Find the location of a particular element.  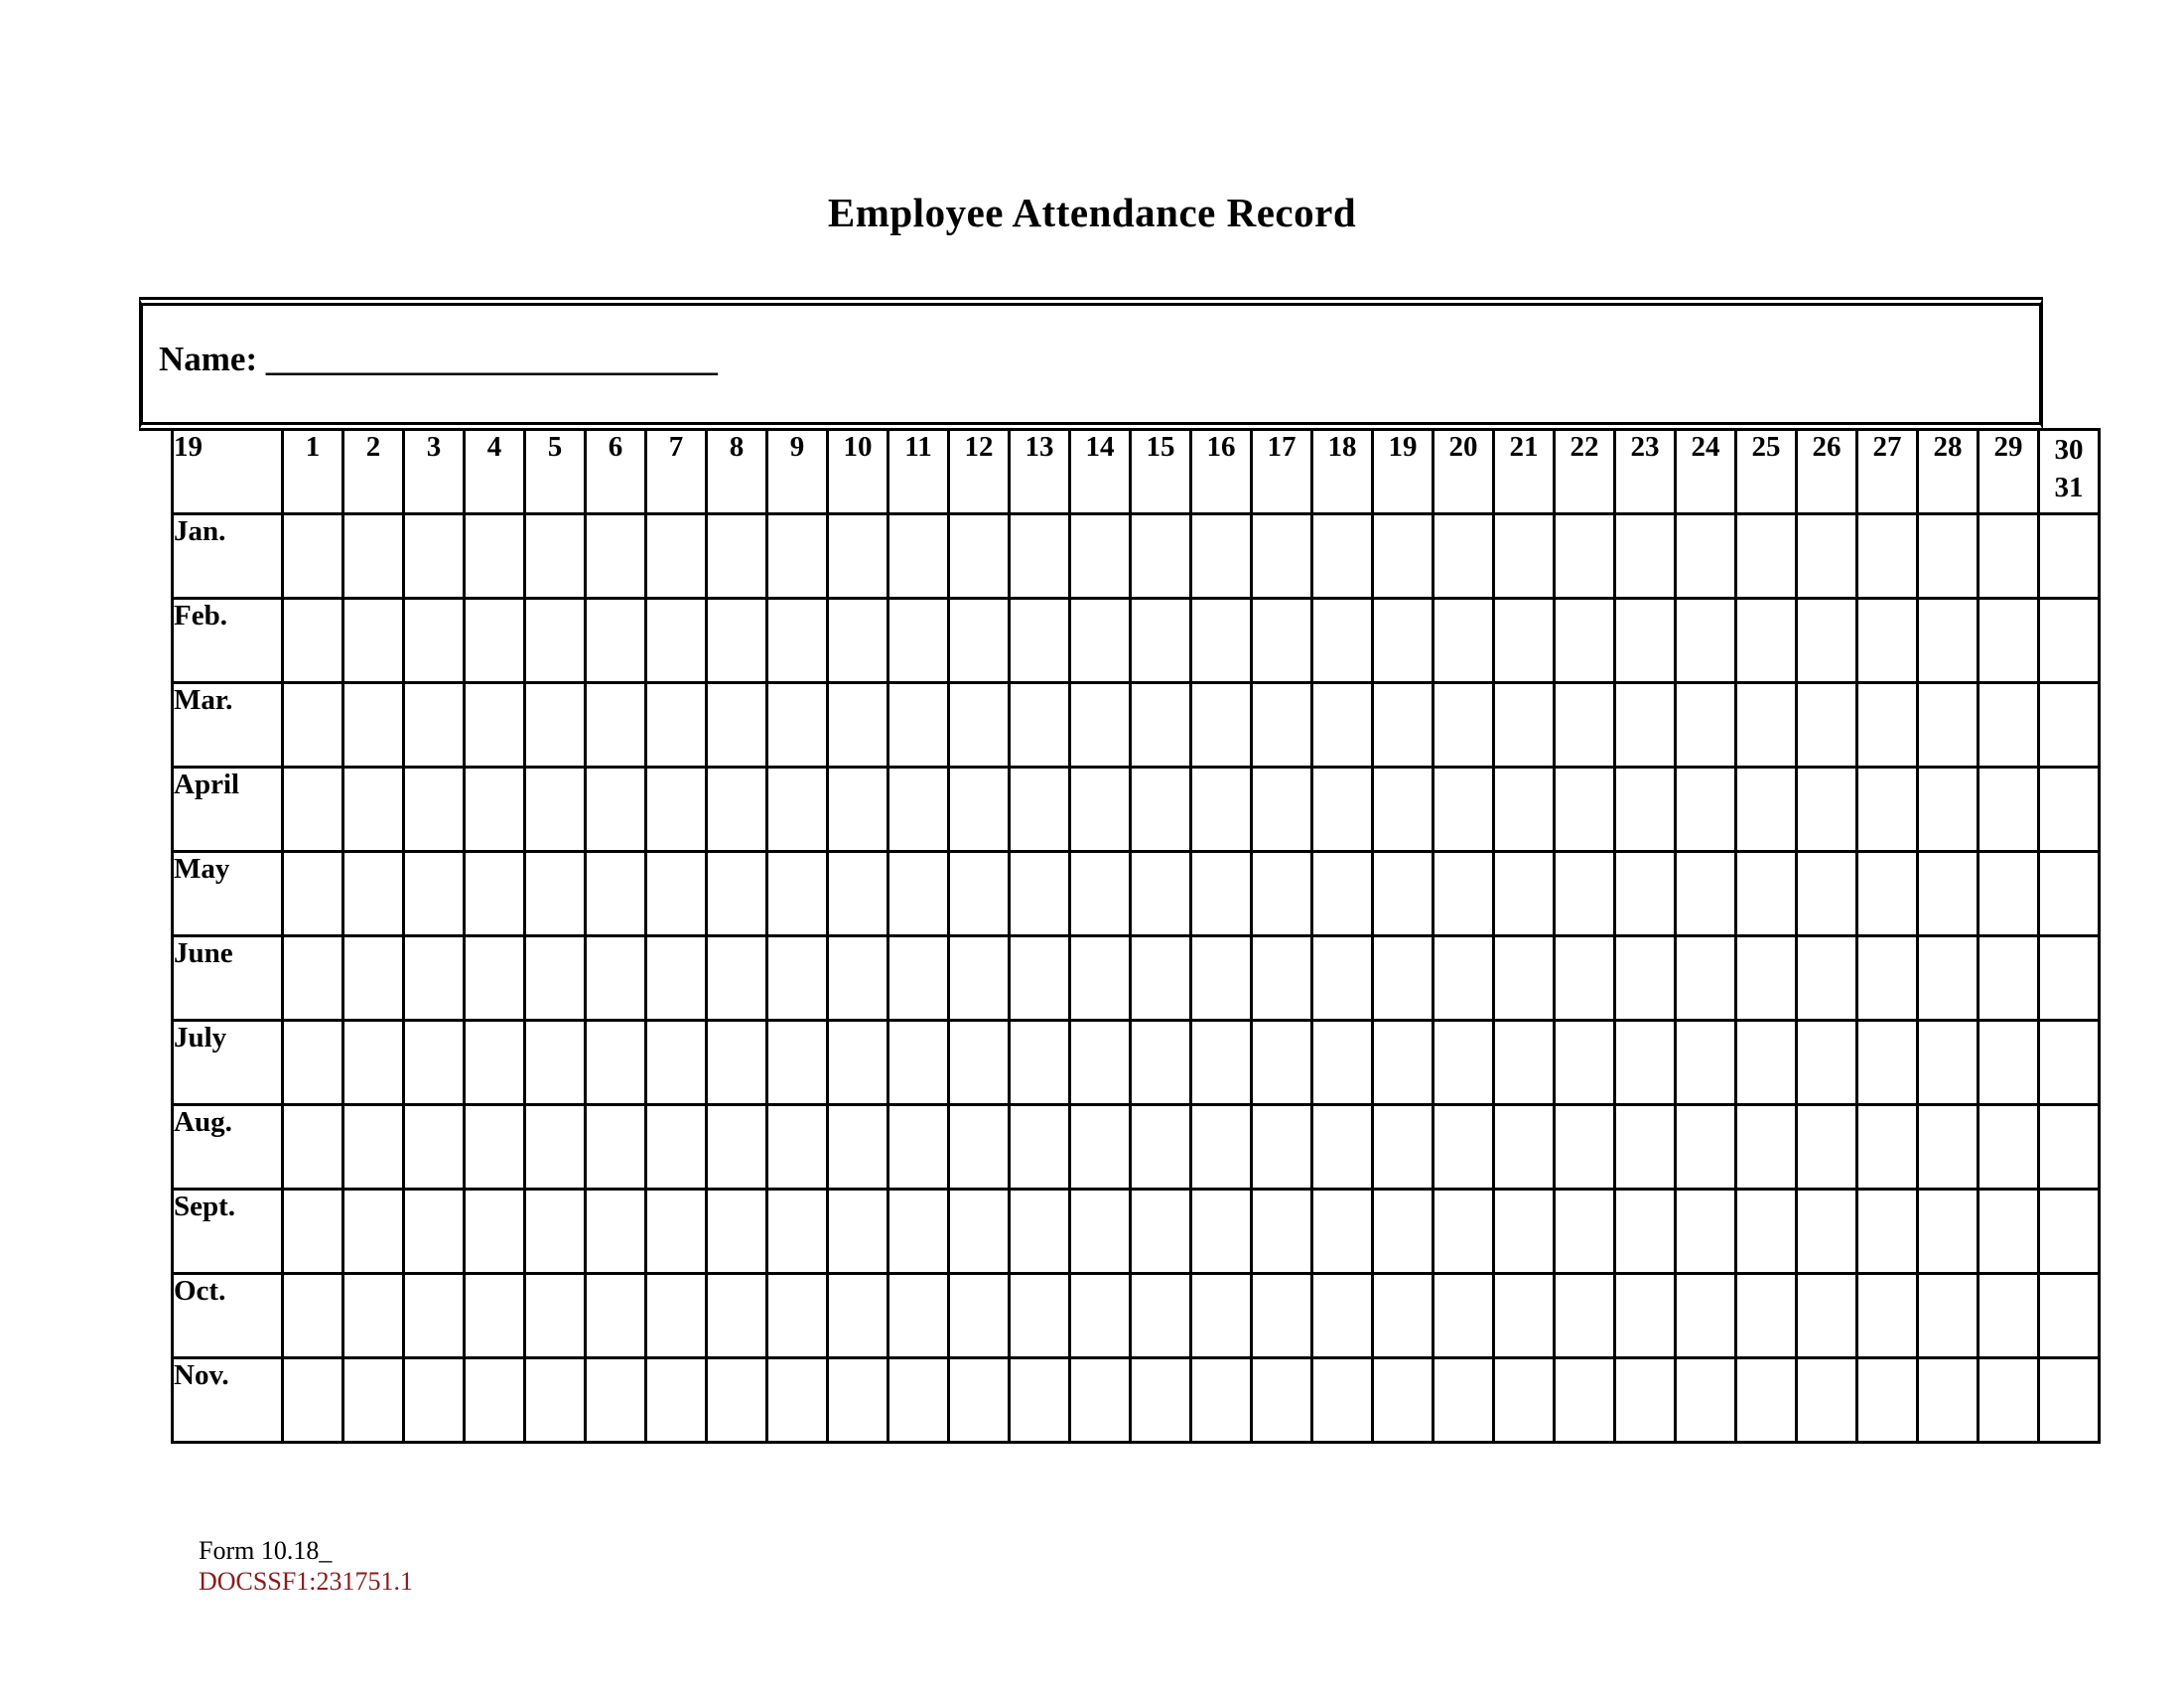

month-row-jan: Jan. is located at coordinates (1136, 556).